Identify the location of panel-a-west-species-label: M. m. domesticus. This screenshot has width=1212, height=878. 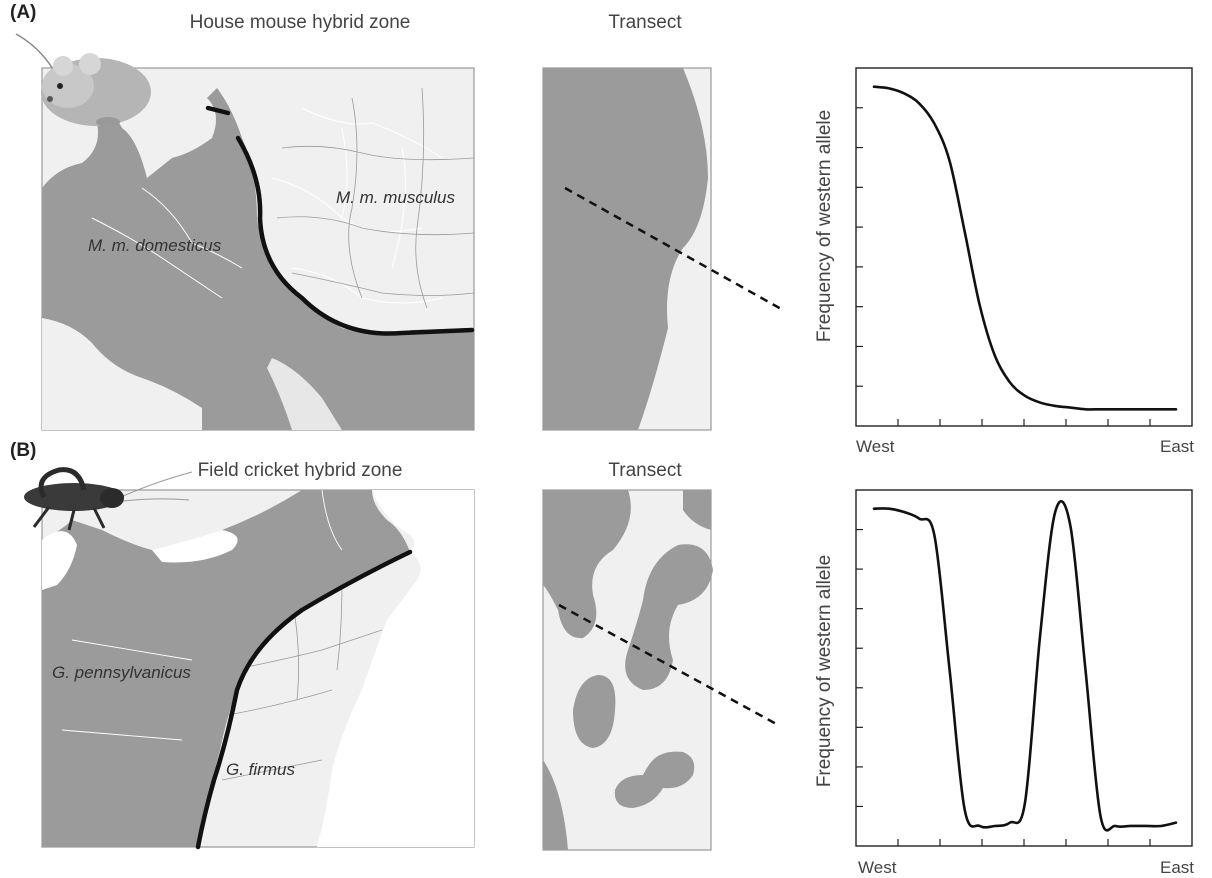
(155, 245).